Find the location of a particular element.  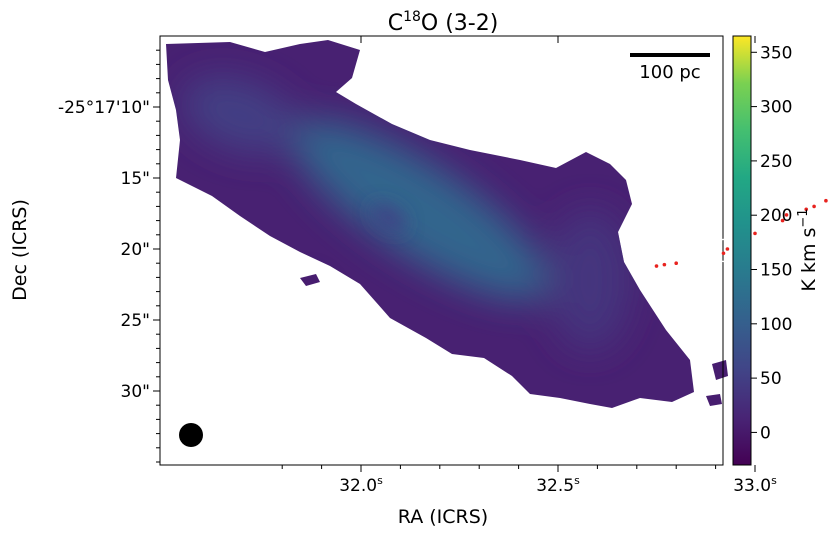

colorbar-tick-label: 350 is located at coordinates (776, 53).